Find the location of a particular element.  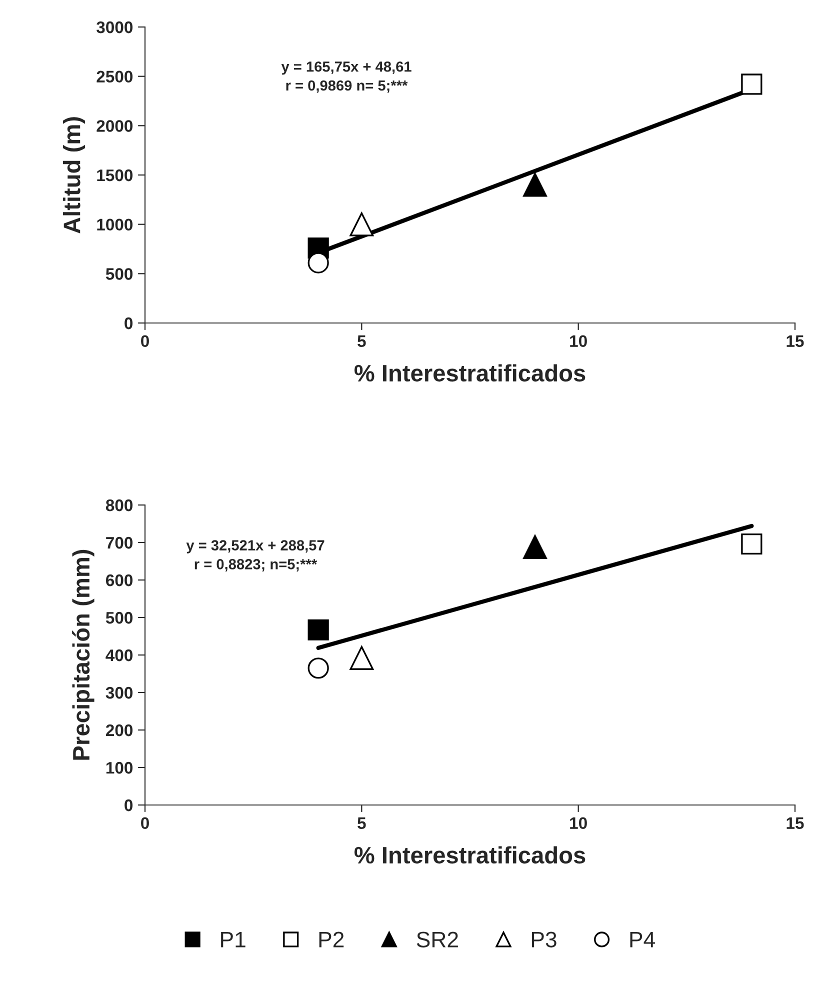

y-tick-label: 700 is located at coordinates (119, 542).